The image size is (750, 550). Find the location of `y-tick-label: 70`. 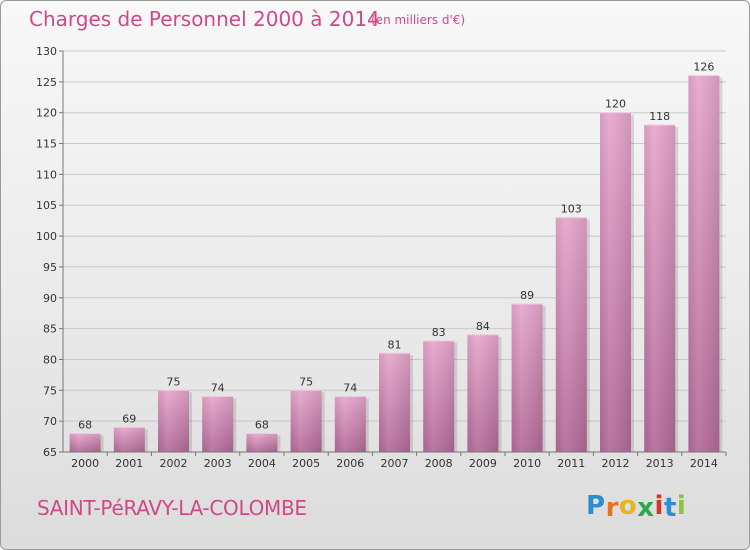

y-tick-label: 70 is located at coordinates (50, 421).